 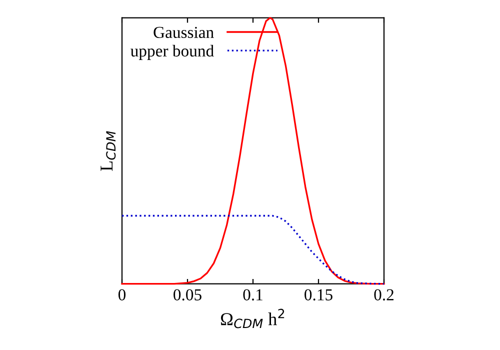 I want to click on x-tick-label: 0.15, so click(x=318, y=295).